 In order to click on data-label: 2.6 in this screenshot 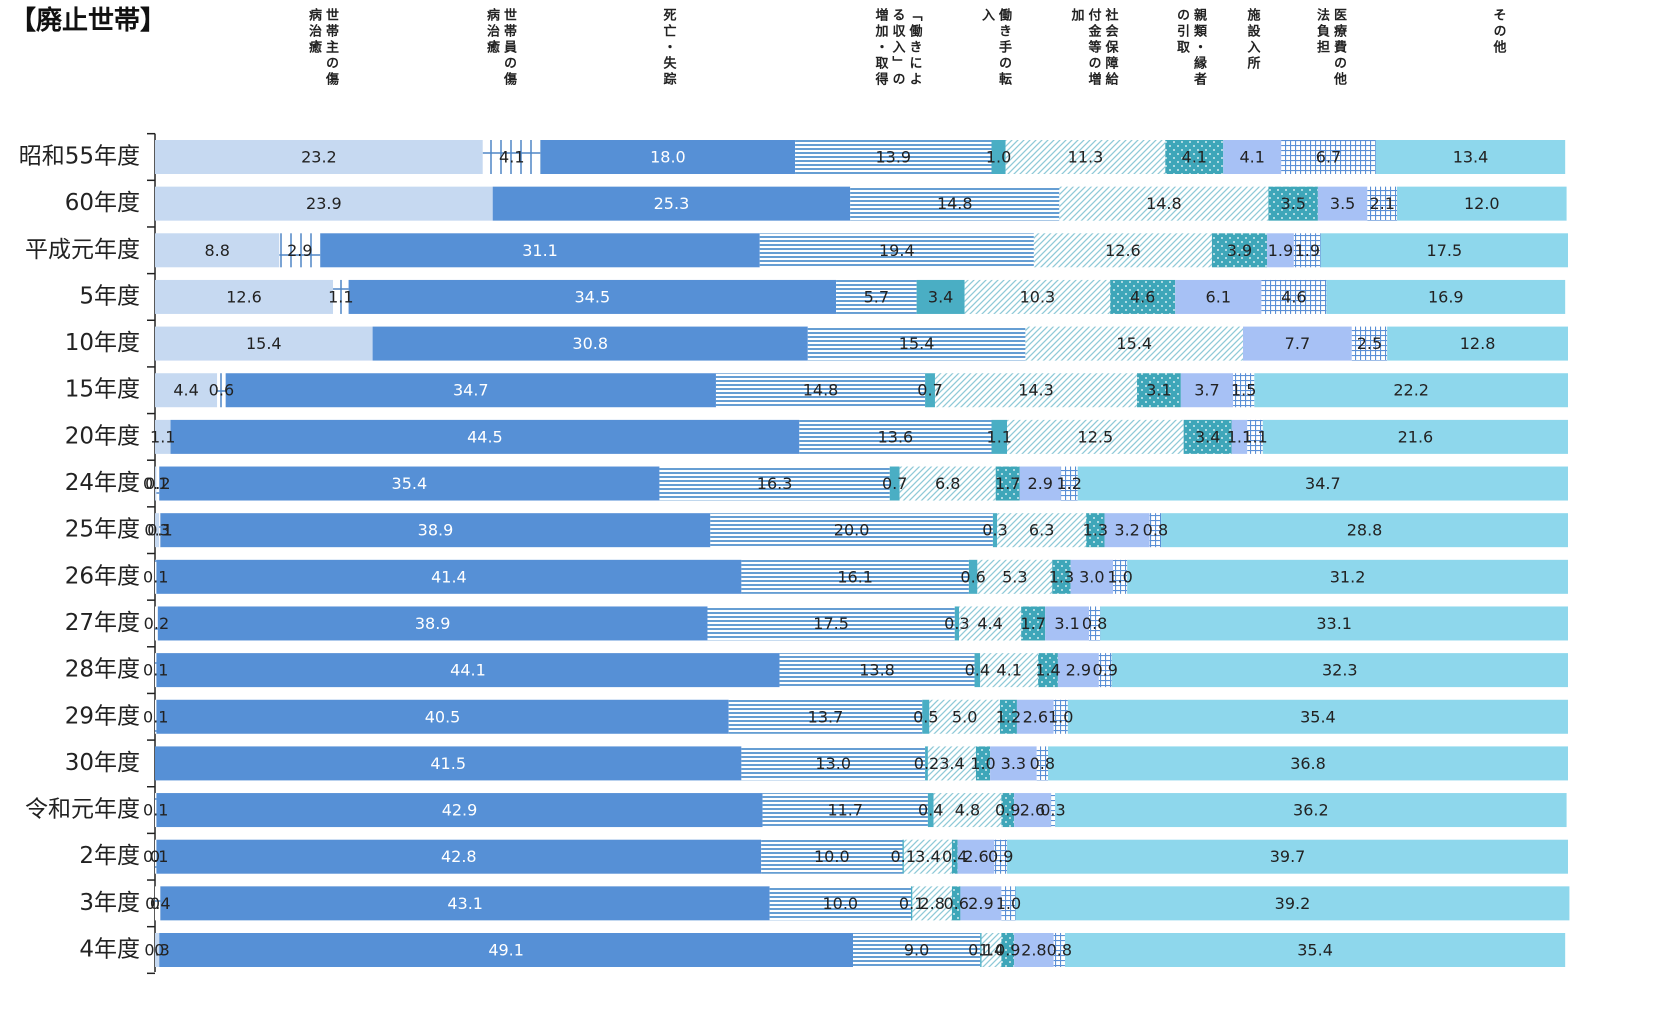, I will do `click(975, 856)`.